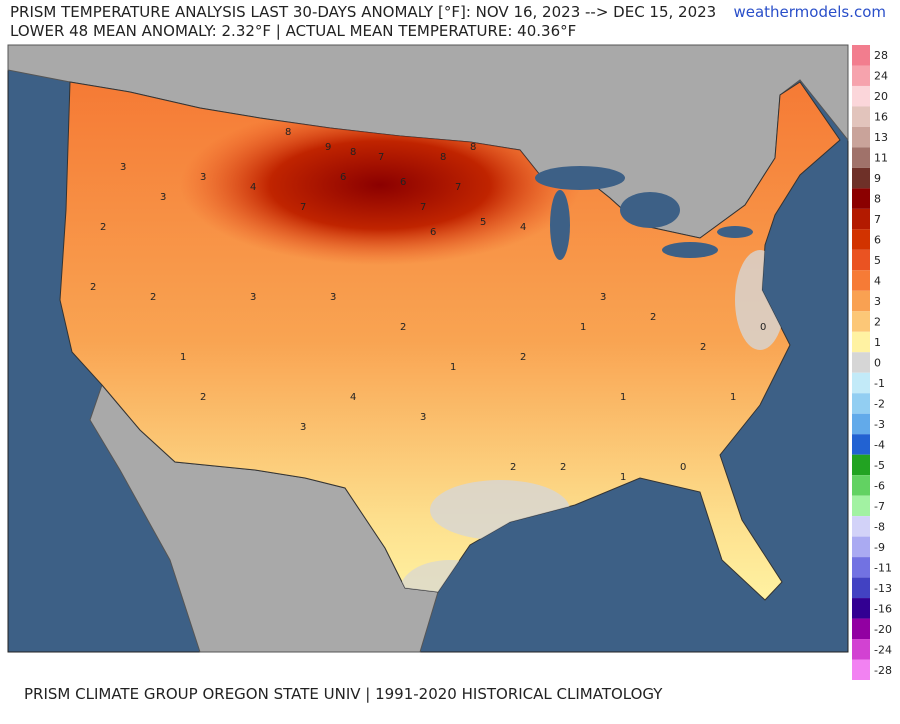 The height and width of the screenshot is (724, 900). Describe the element at coordinates (380, 185) in the screenshot. I see `warm-region` at that location.